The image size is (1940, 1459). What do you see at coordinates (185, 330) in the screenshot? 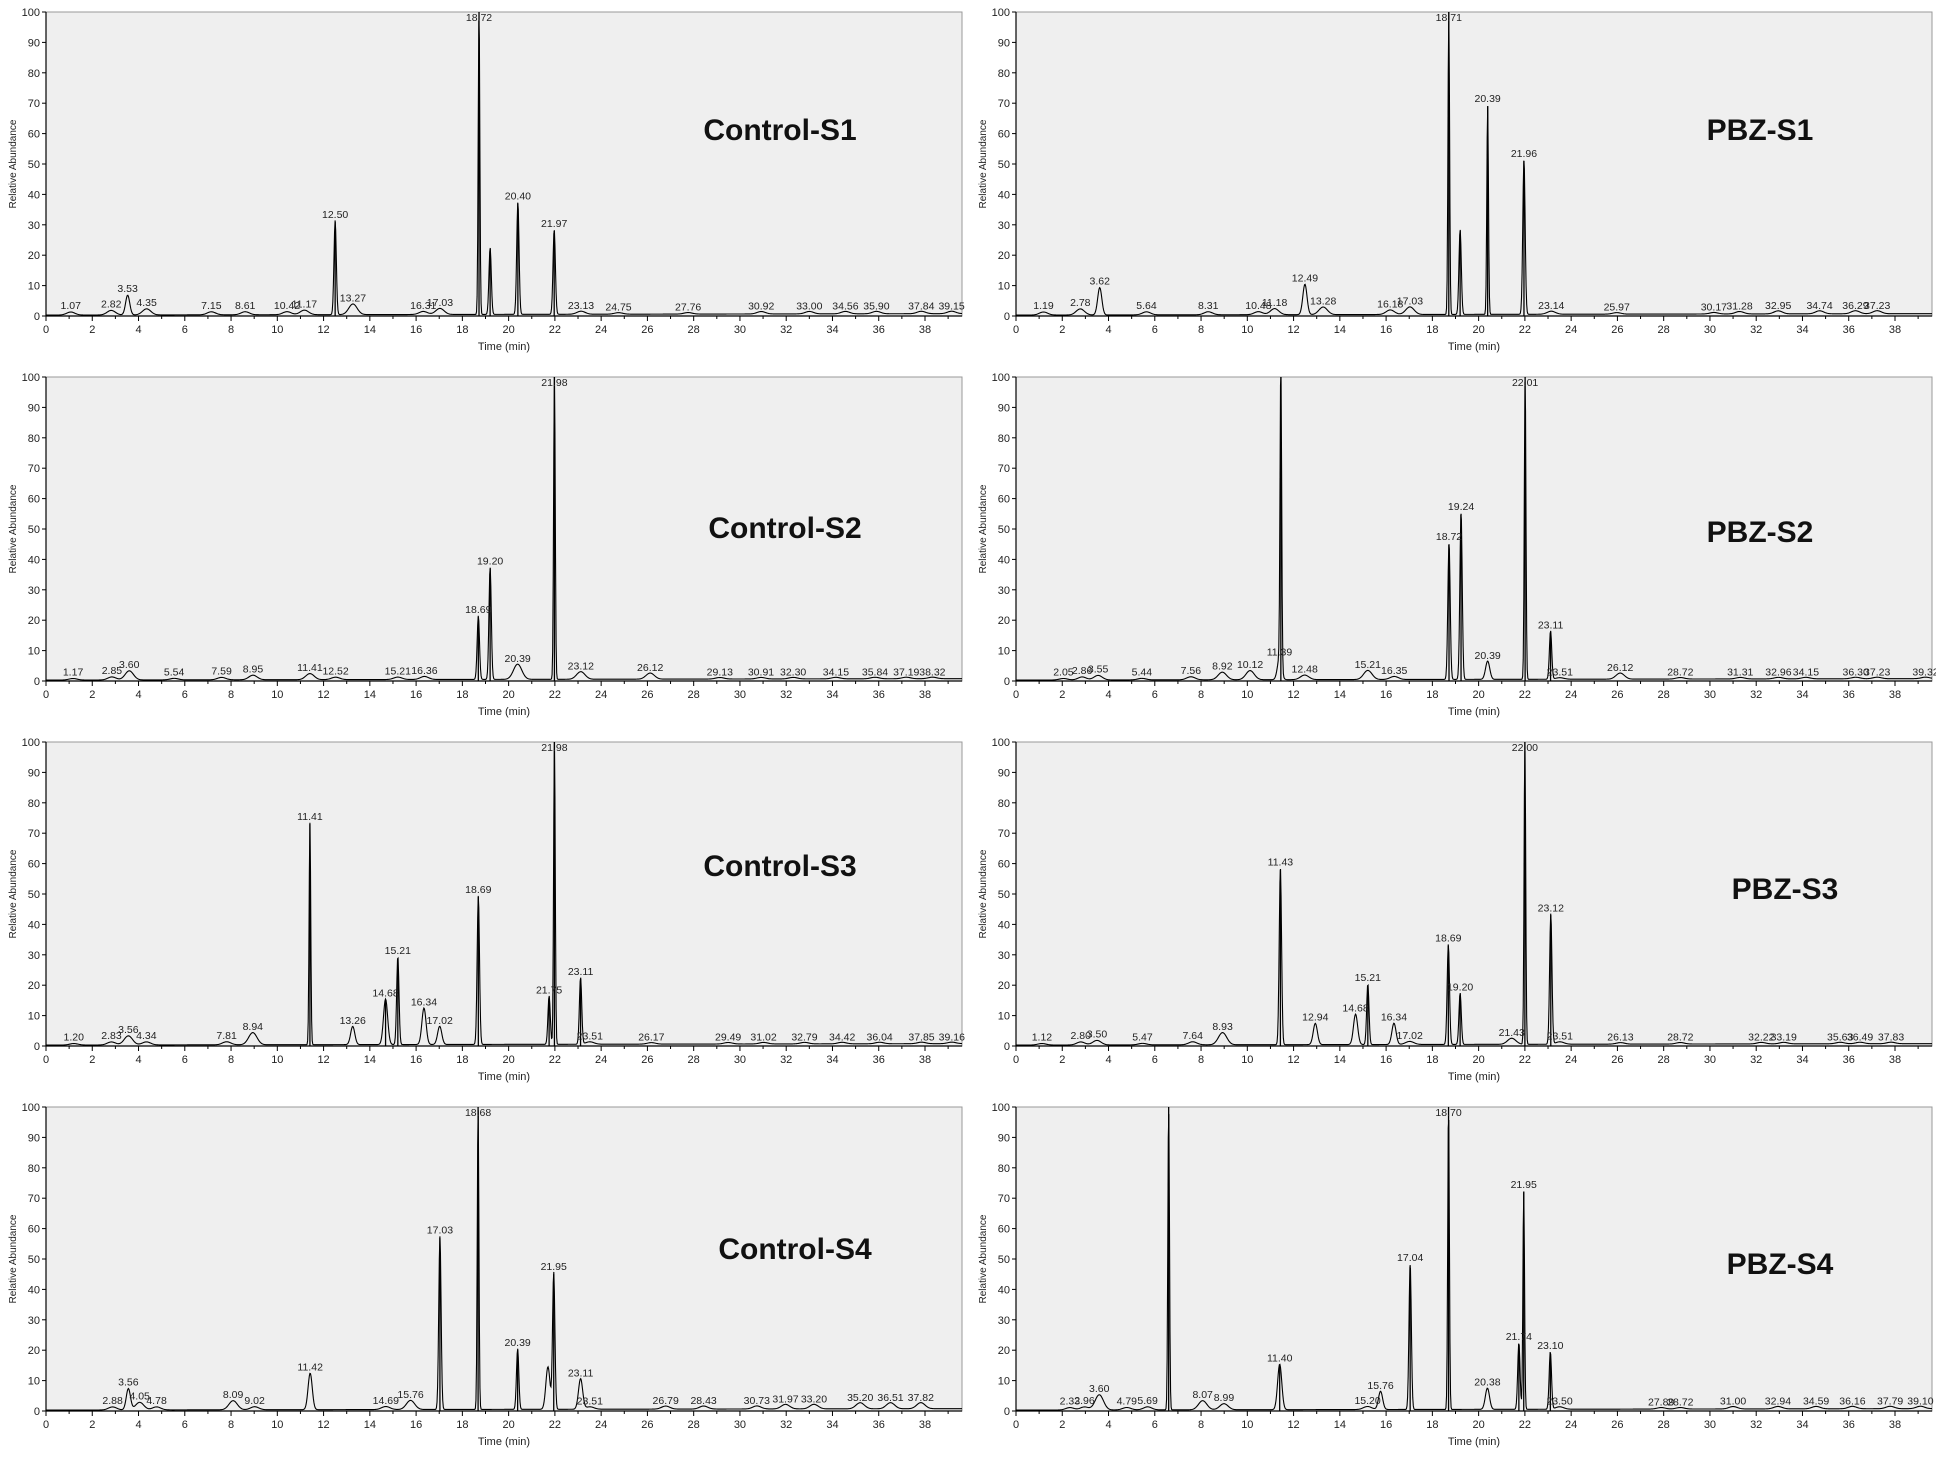
I see `x-tick-label: 6` at bounding box center [185, 330].